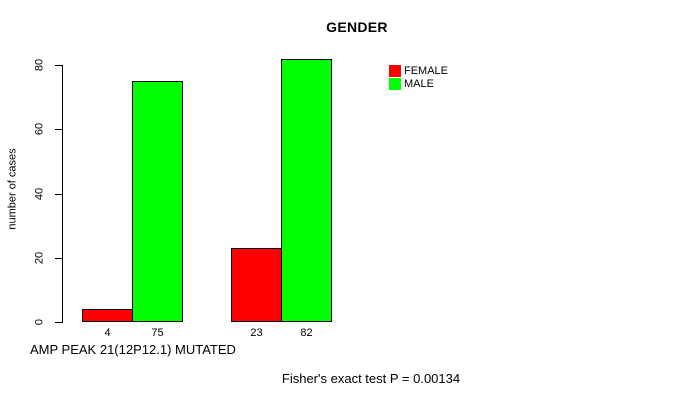 This screenshot has height=400, width=690. What do you see at coordinates (357, 27) in the screenshot?
I see `chart-title: GENDER` at bounding box center [357, 27].